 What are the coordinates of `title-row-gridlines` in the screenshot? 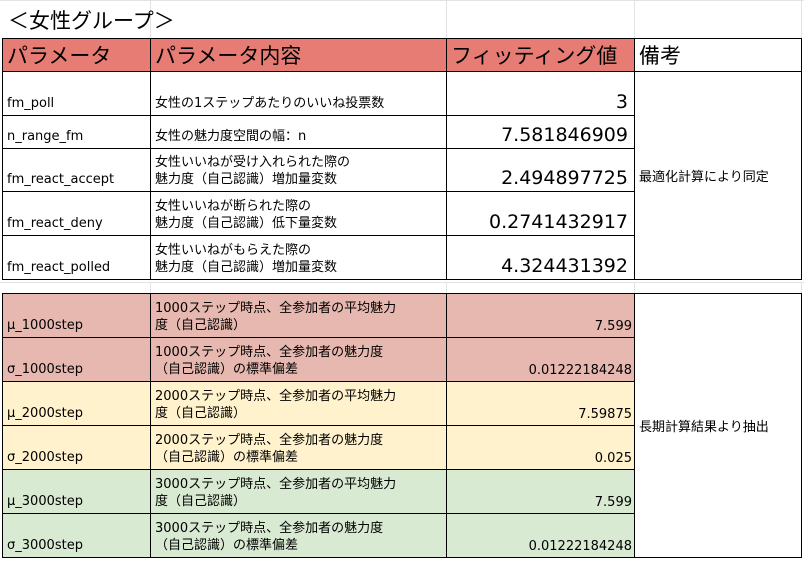 It's located at (402, 20).